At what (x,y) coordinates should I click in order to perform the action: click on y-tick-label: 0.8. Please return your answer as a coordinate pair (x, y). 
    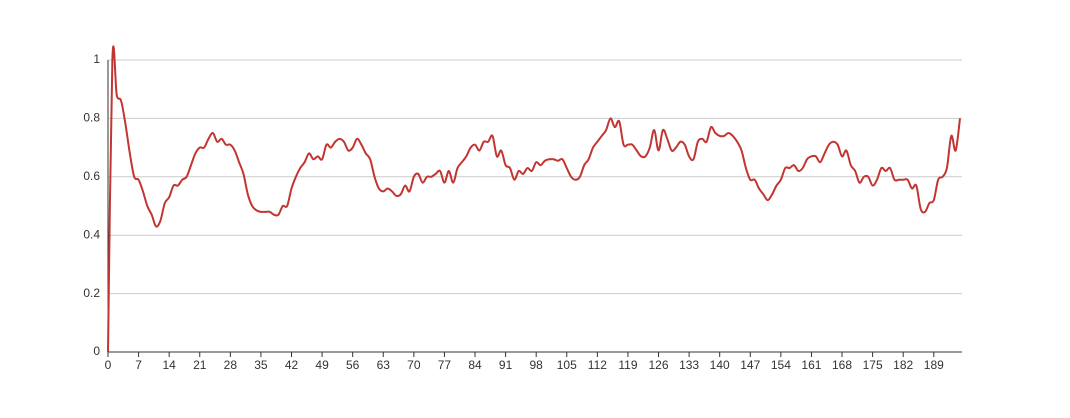
    Looking at the image, I should click on (91, 118).